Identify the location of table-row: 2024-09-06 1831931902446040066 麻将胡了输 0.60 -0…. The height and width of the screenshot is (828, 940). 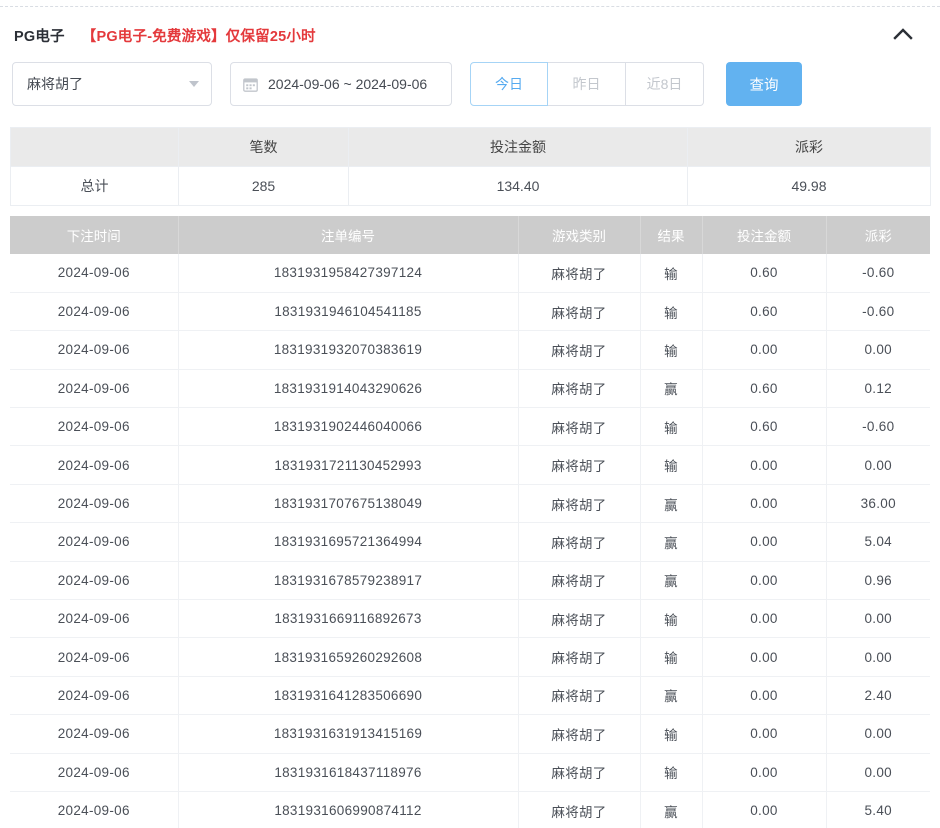
(470, 427).